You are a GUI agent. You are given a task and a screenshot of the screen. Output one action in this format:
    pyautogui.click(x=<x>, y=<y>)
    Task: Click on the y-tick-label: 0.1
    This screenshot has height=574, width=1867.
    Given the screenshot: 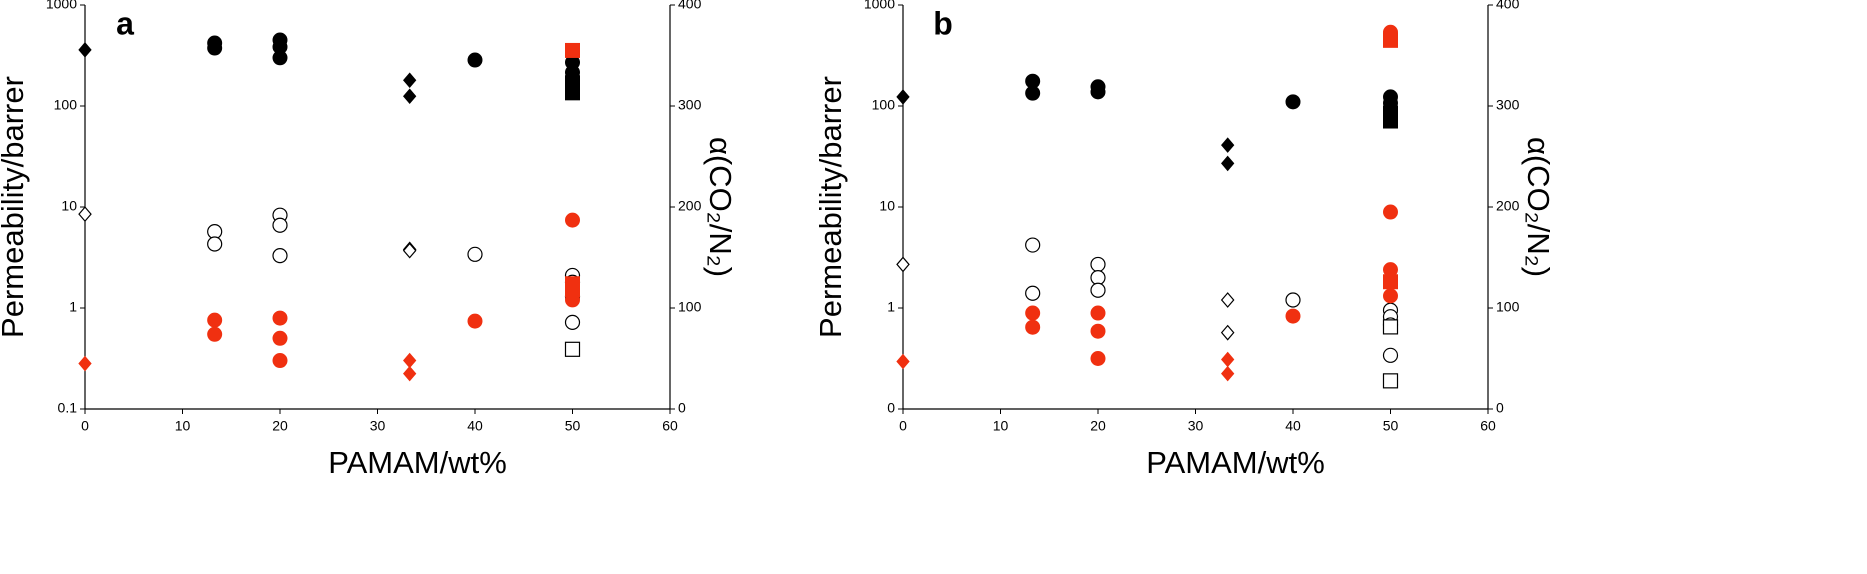 What is the action you would take?
    pyautogui.click(x=68, y=408)
    